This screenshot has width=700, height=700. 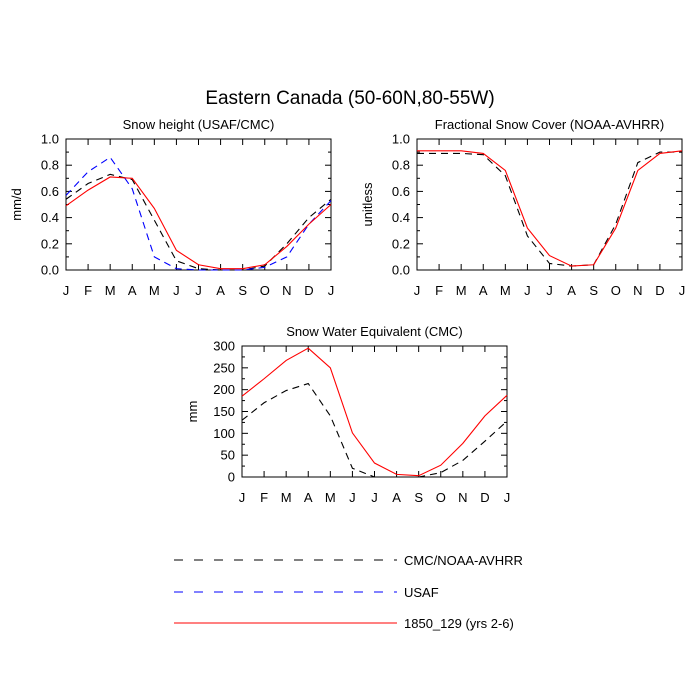 What do you see at coordinates (374, 331) in the screenshot?
I see `panel-title: Snow Water Equivalent (CMC)` at bounding box center [374, 331].